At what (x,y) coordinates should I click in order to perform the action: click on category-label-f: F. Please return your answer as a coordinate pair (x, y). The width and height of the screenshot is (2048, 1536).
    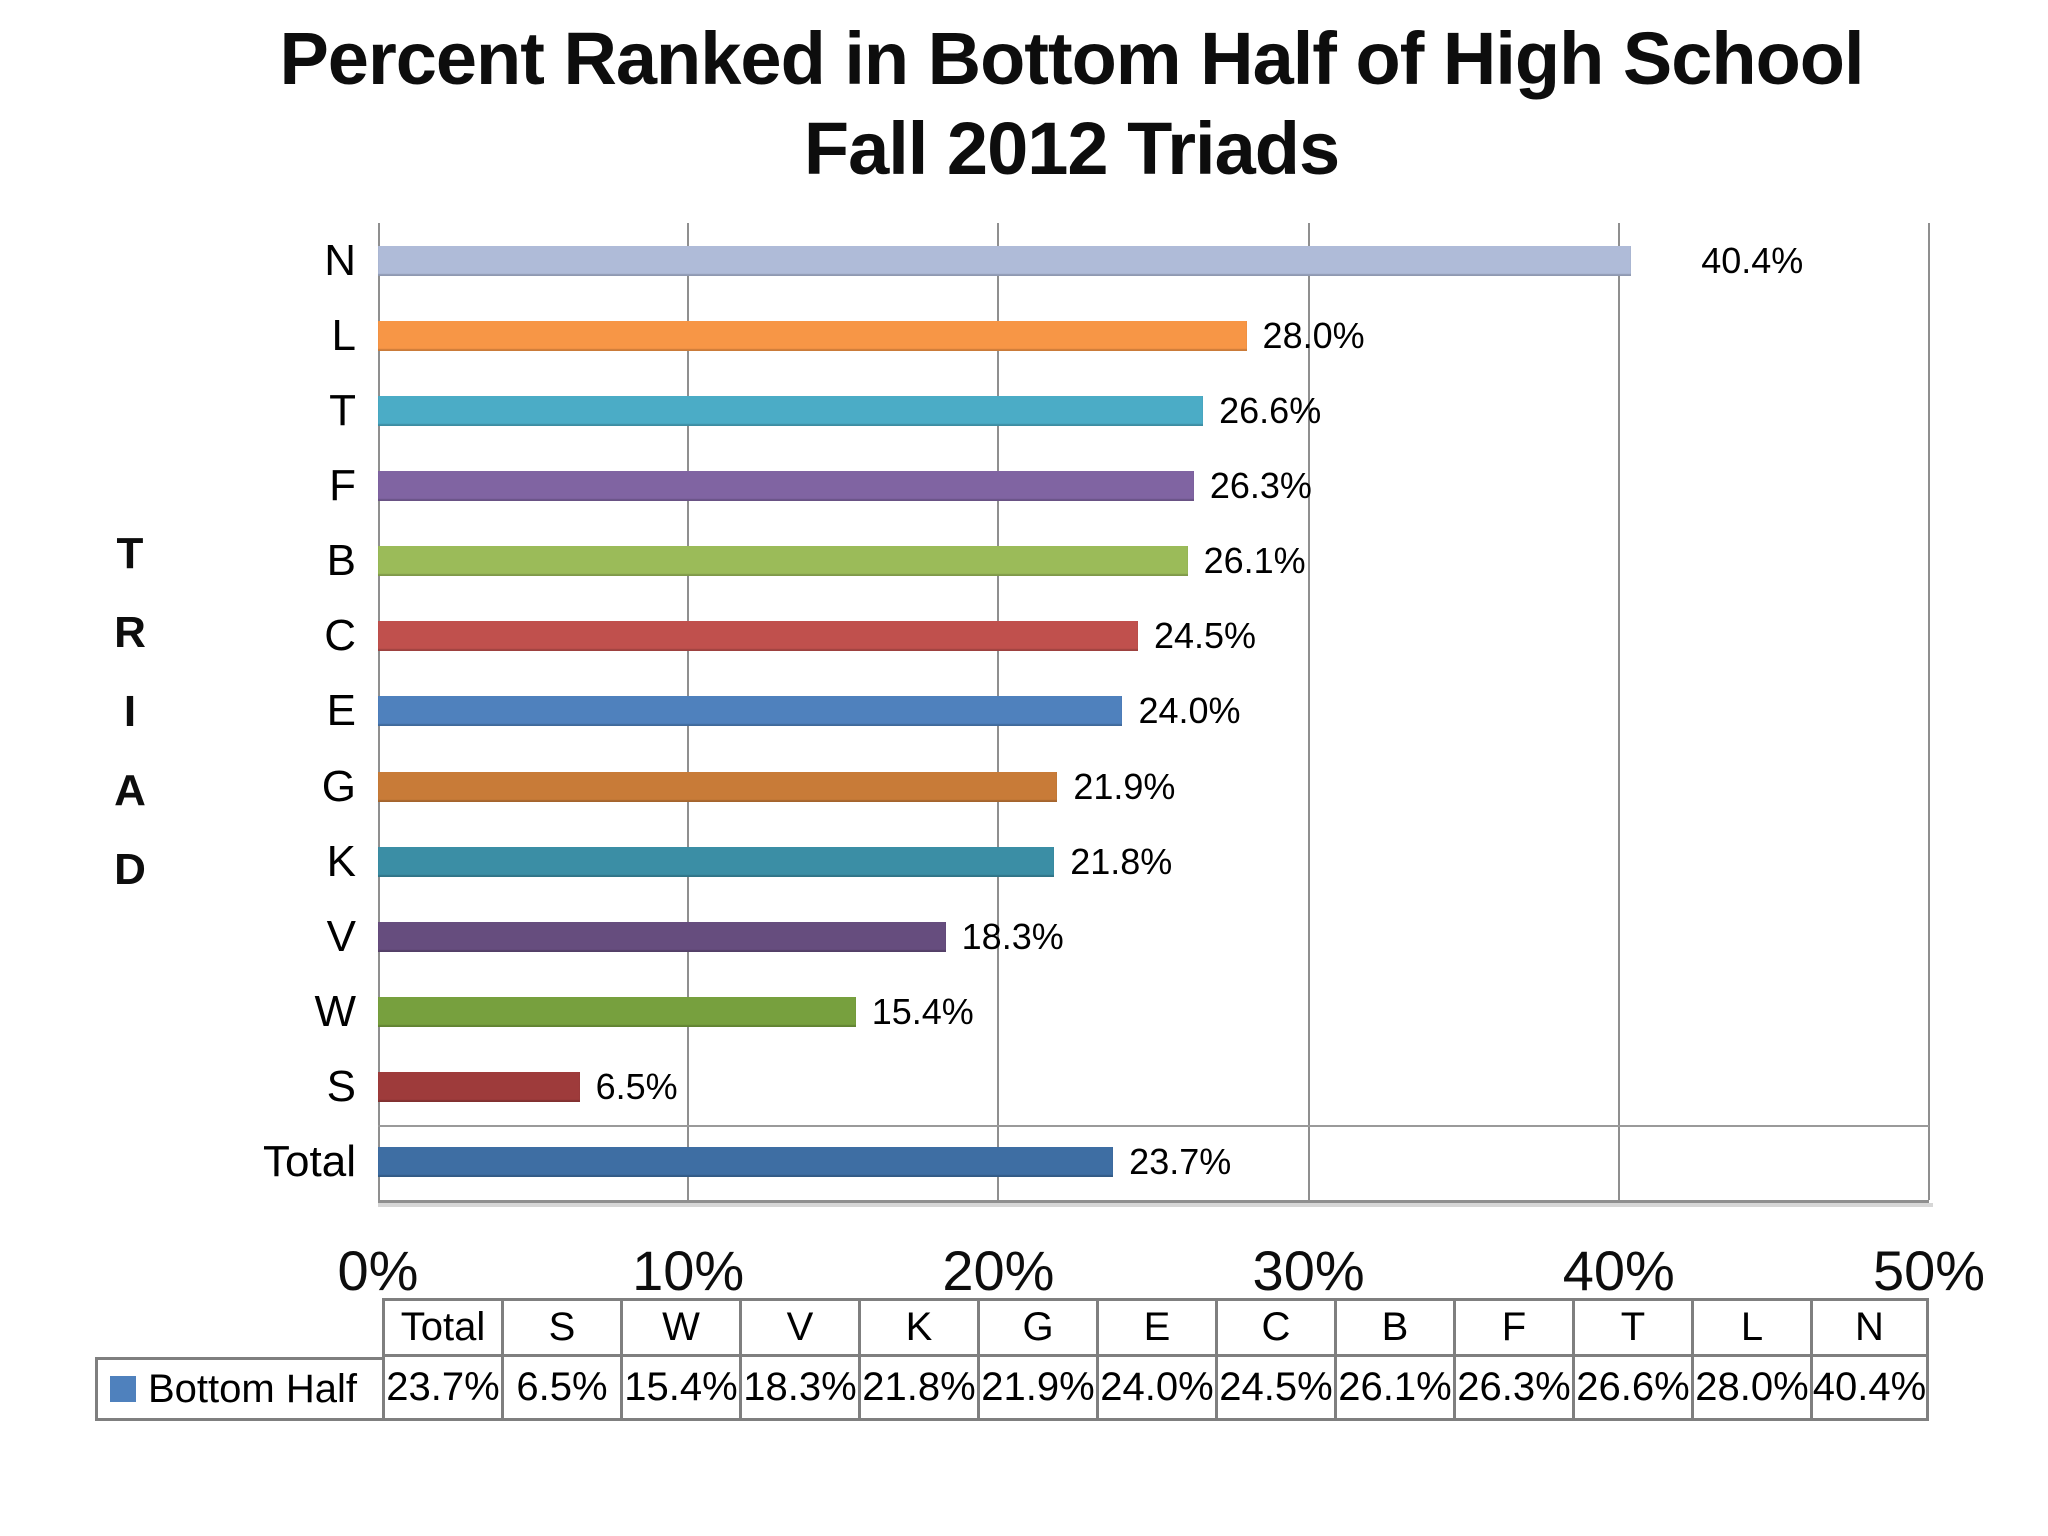
    Looking at the image, I should click on (342, 486).